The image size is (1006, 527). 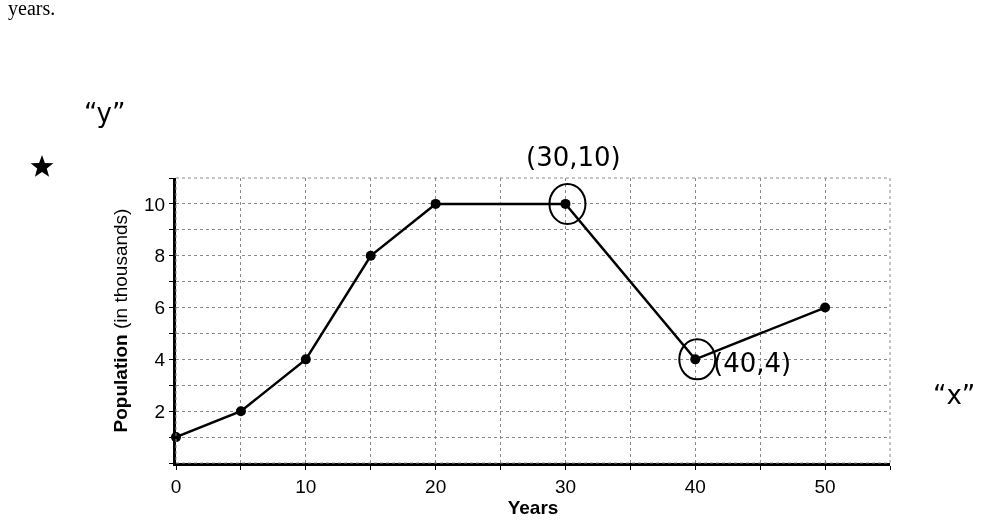 What do you see at coordinates (954, 395) in the screenshot?
I see `text: “x”` at bounding box center [954, 395].